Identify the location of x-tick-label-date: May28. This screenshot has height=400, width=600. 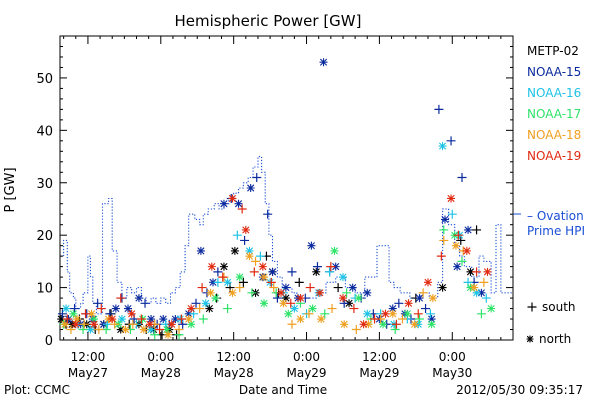
(234, 373).